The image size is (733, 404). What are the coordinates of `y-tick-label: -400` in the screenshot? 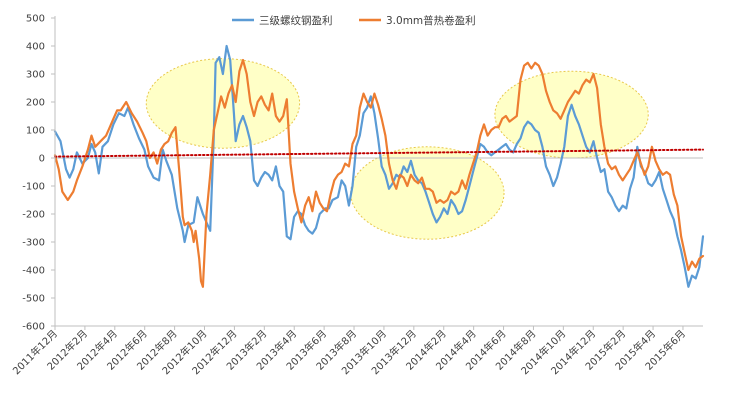 It's located at (33, 271).